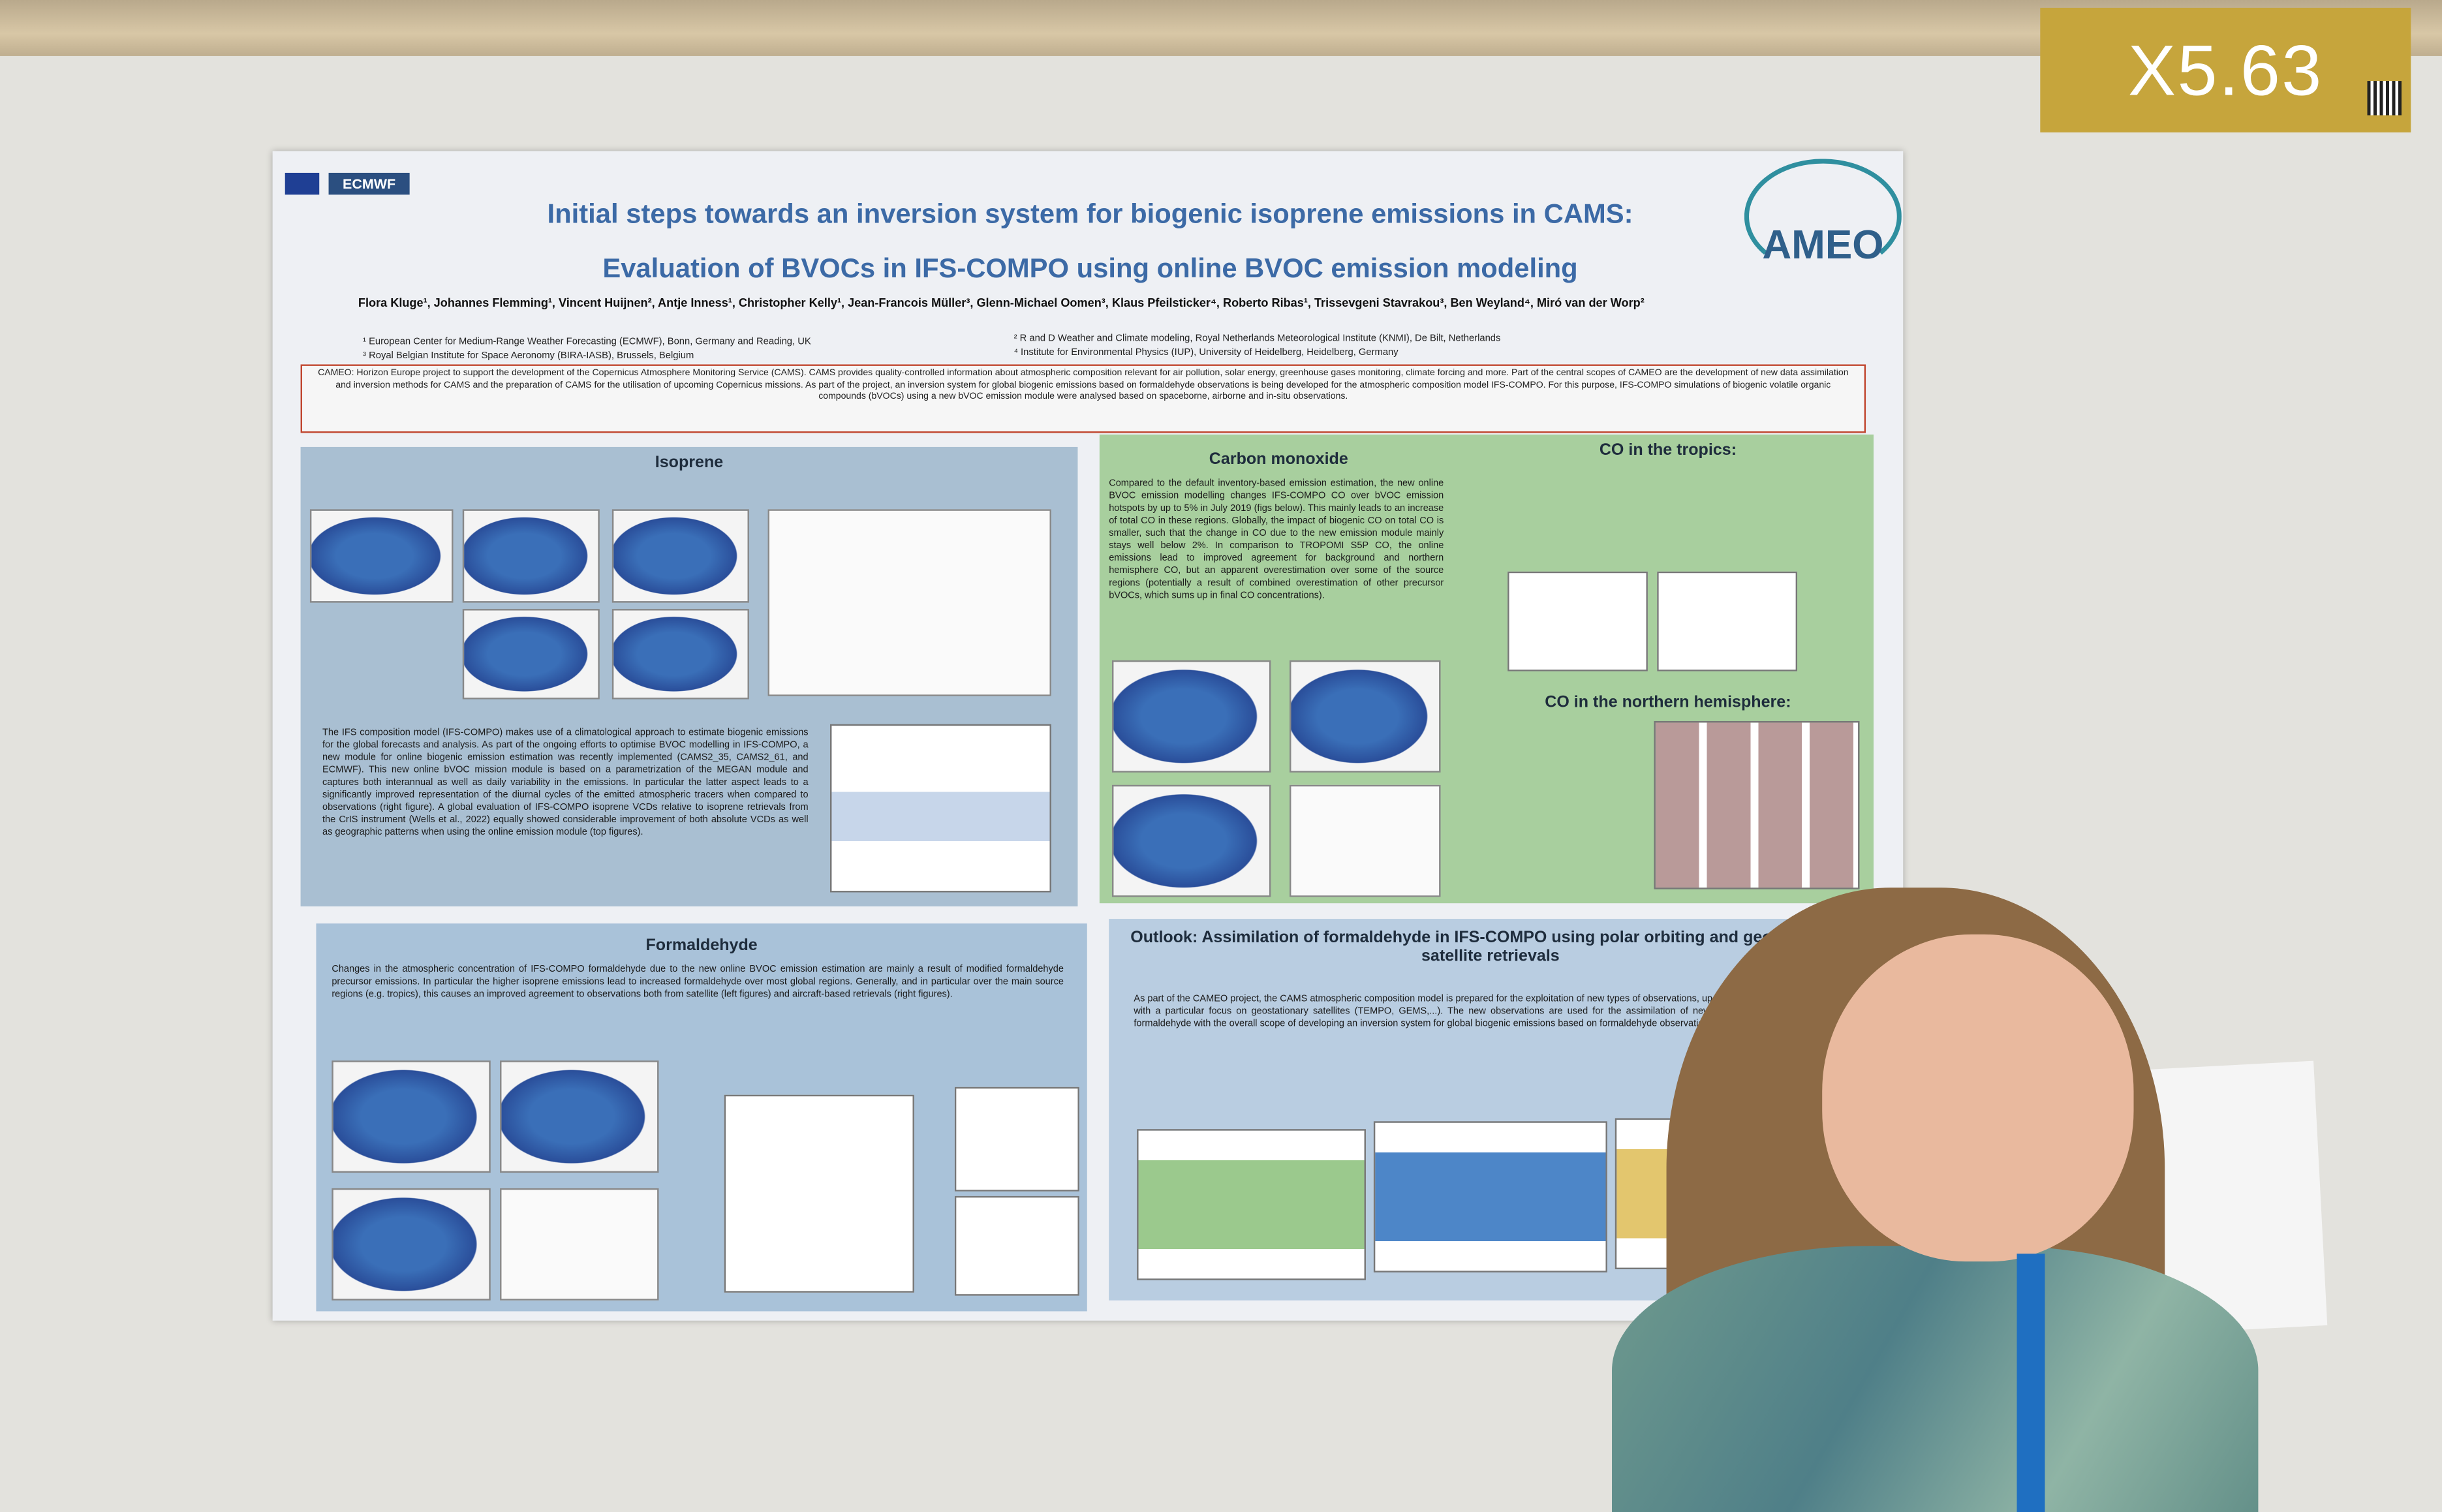 Image resolution: width=2442 pixels, height=1512 pixels. What do you see at coordinates (2225, 69) in the screenshot?
I see `board-label: X5.63` at bounding box center [2225, 69].